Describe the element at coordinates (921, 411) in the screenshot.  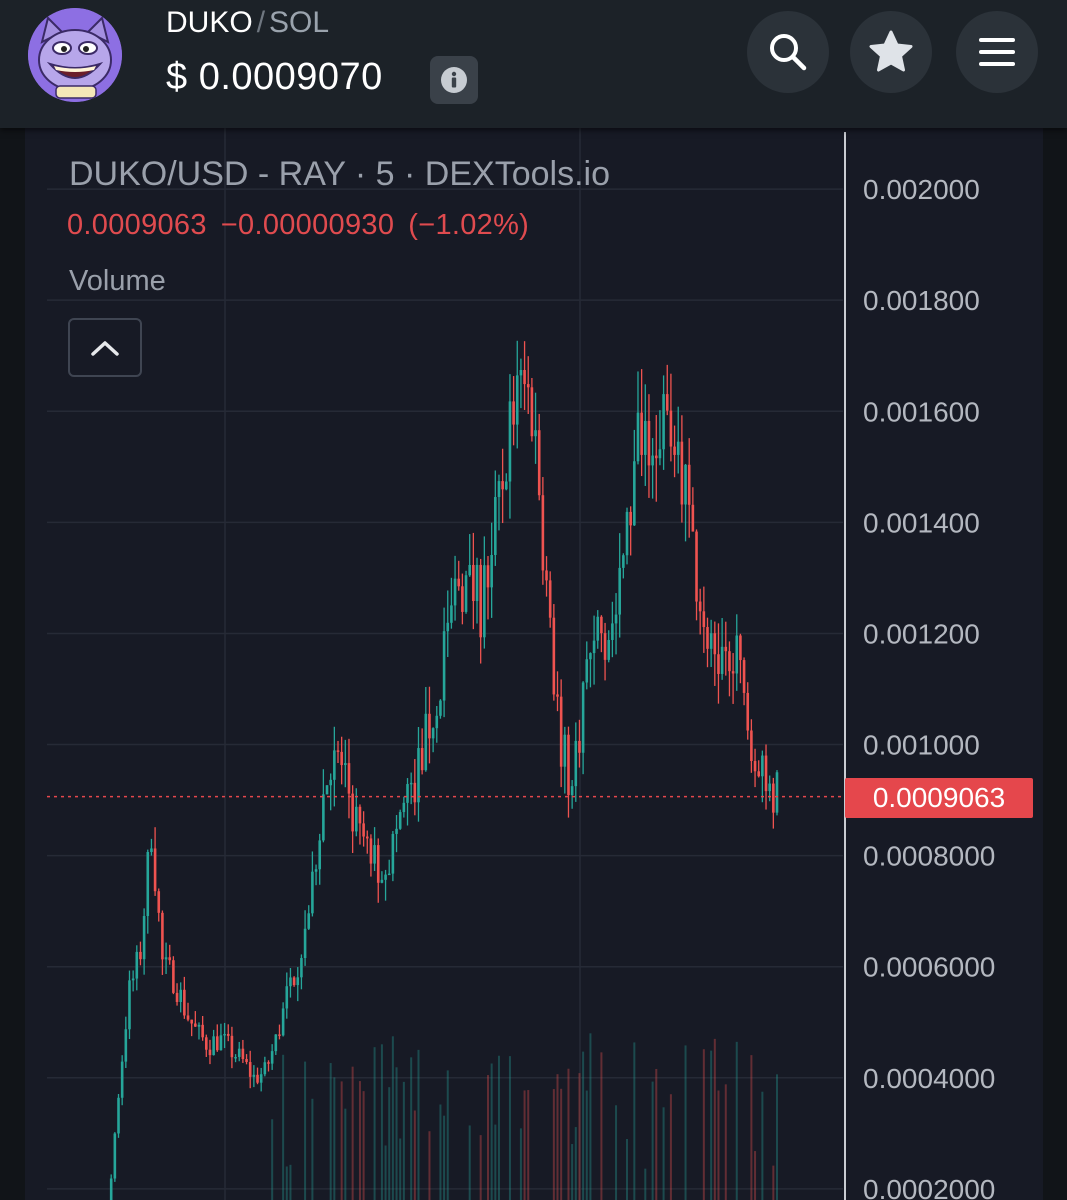
I see `y-axis-tick-label: 0.001600` at that location.